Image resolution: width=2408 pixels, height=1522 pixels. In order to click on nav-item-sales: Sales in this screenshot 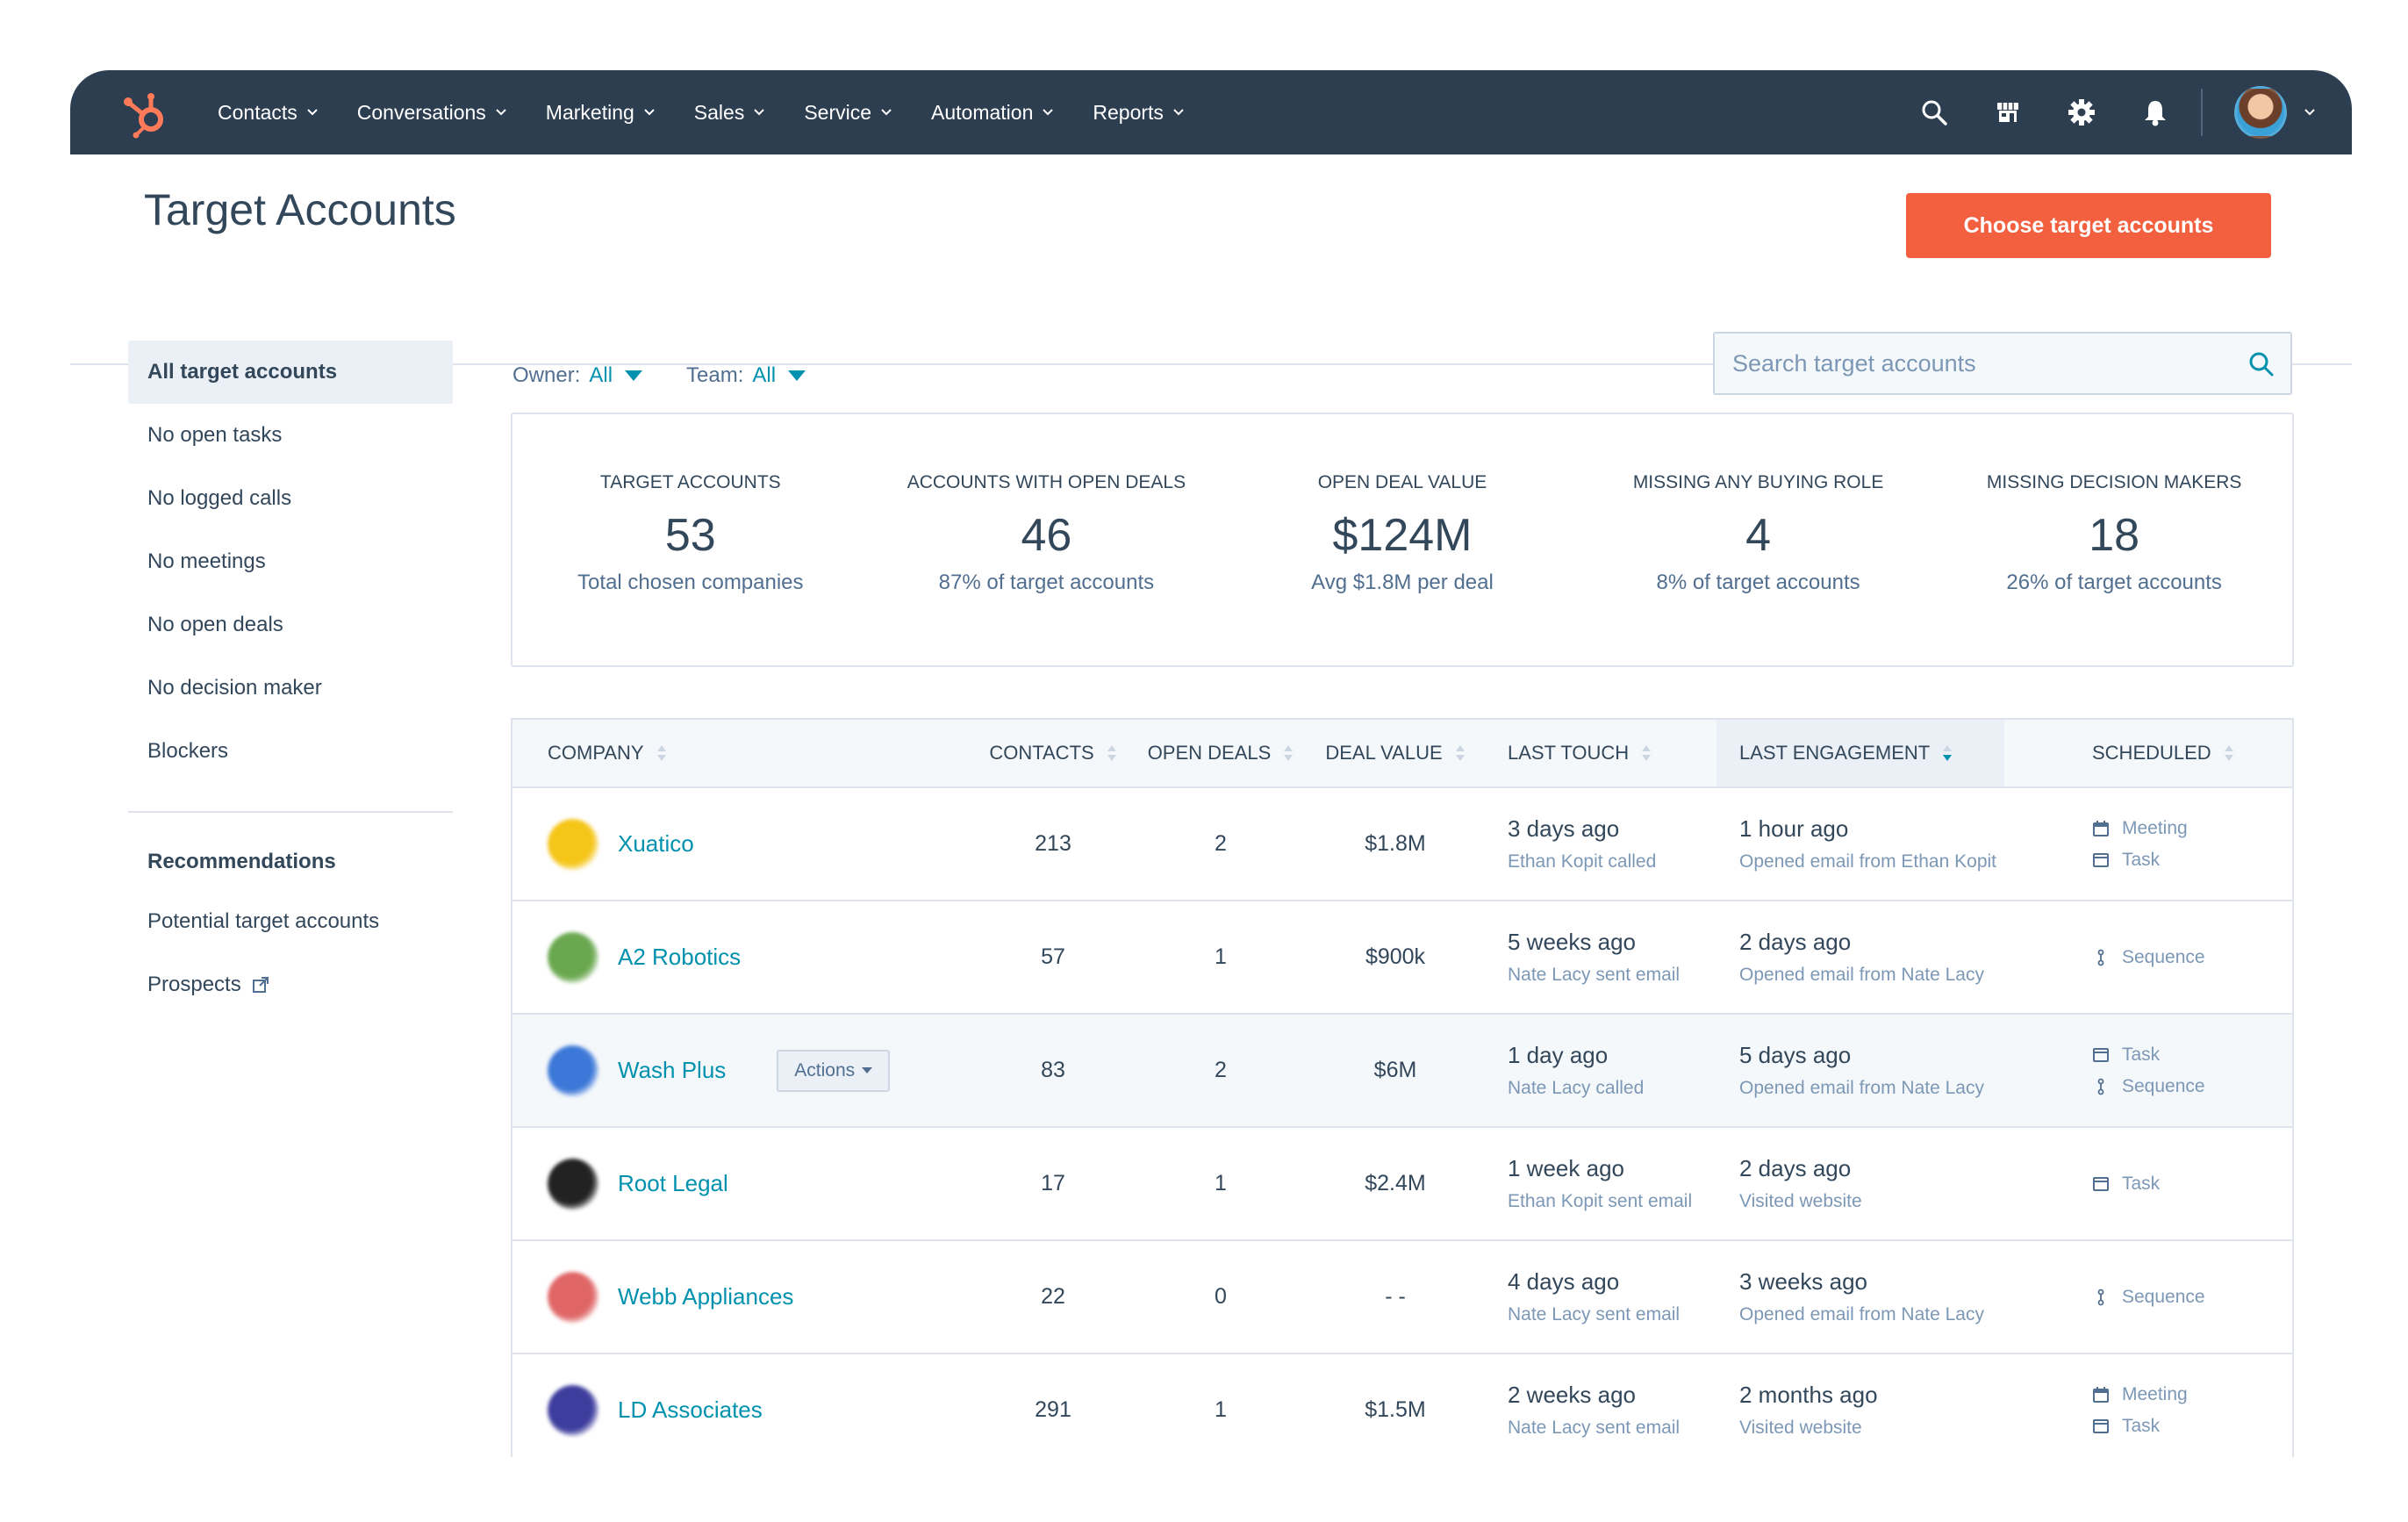, I will do `click(730, 113)`.